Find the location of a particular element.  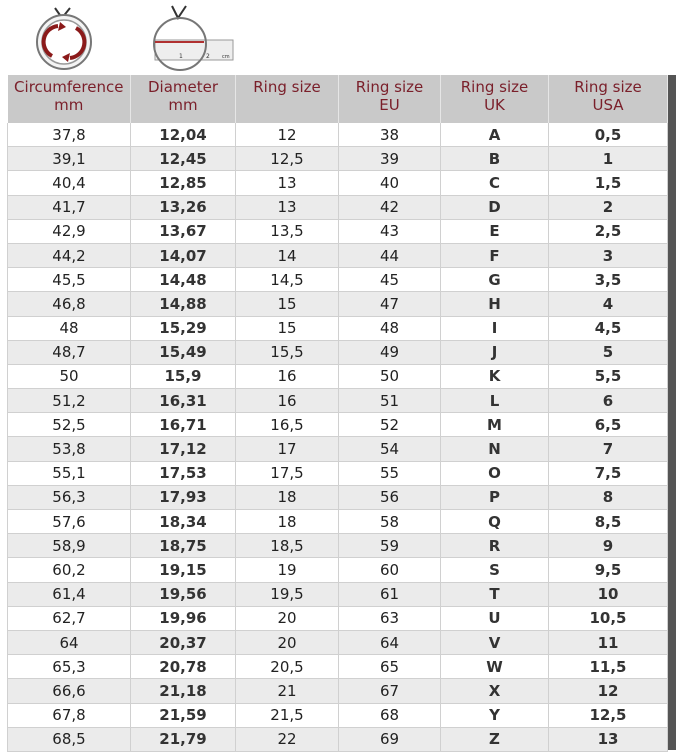

table-cell: 37,8 is located at coordinates (69, 135).